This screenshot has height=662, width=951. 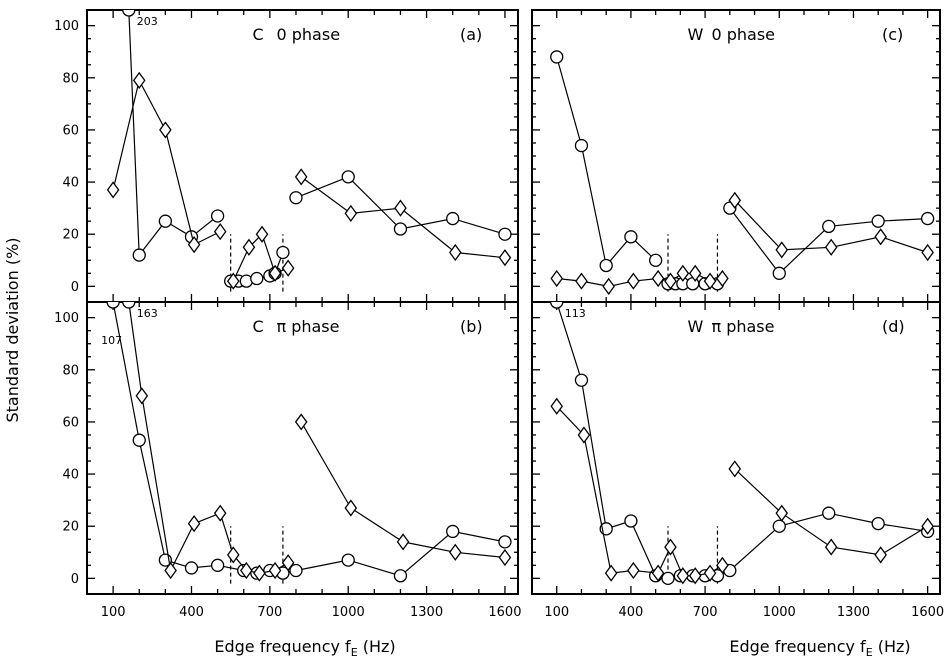 I want to click on x-axis-title-text: Edge frequency f, so click(x=282, y=646).